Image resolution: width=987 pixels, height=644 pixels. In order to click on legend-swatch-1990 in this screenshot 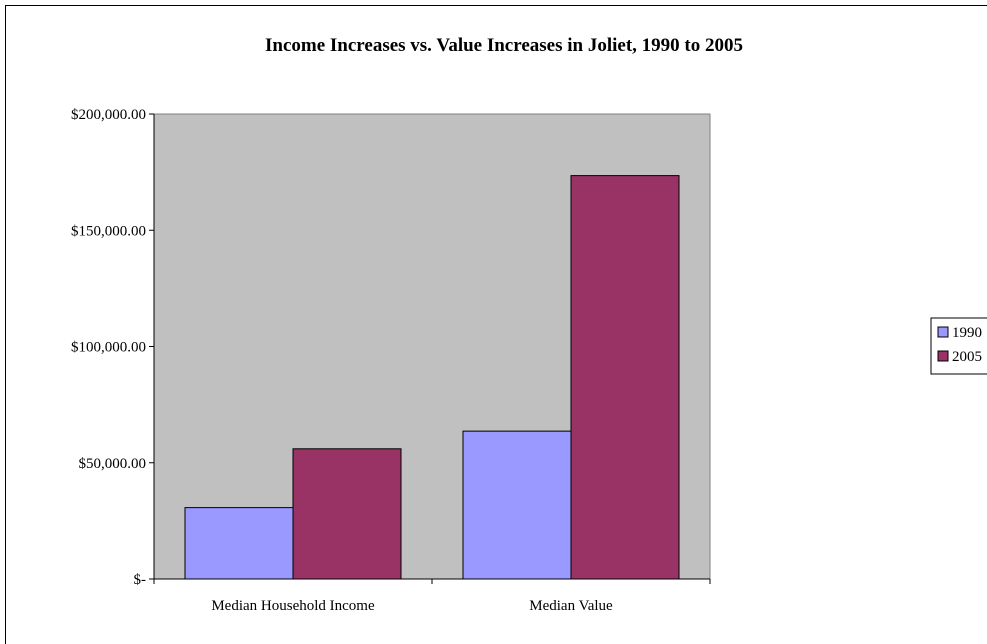, I will do `click(943, 332)`.